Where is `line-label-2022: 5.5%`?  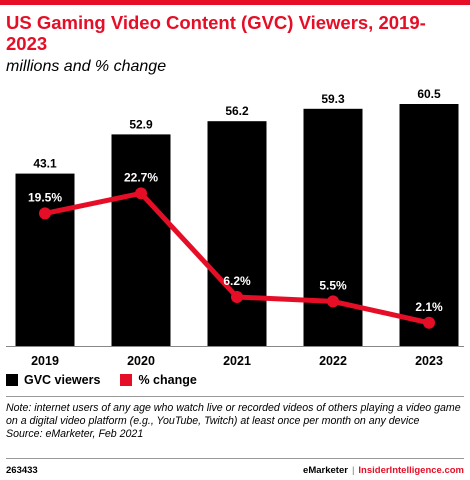 line-label-2022: 5.5% is located at coordinates (333, 285).